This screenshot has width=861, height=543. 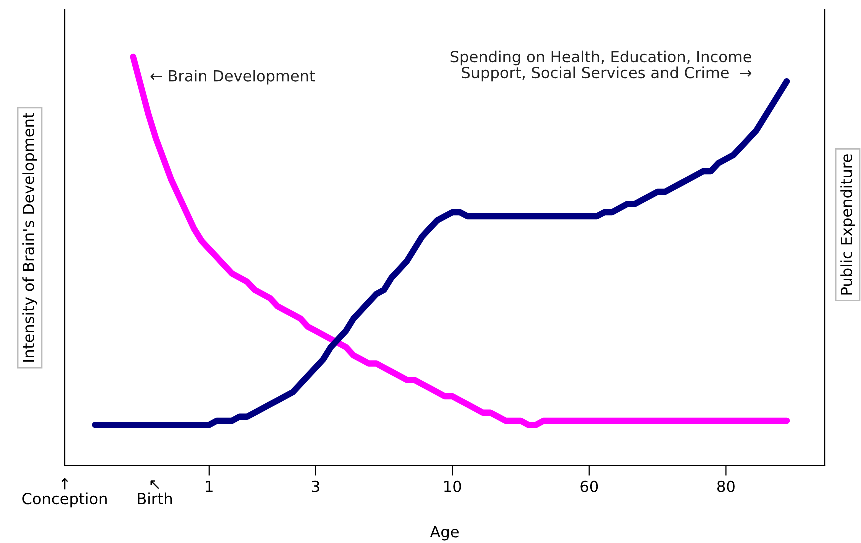 What do you see at coordinates (726, 486) in the screenshot?
I see `x-tick-label: 80` at bounding box center [726, 486].